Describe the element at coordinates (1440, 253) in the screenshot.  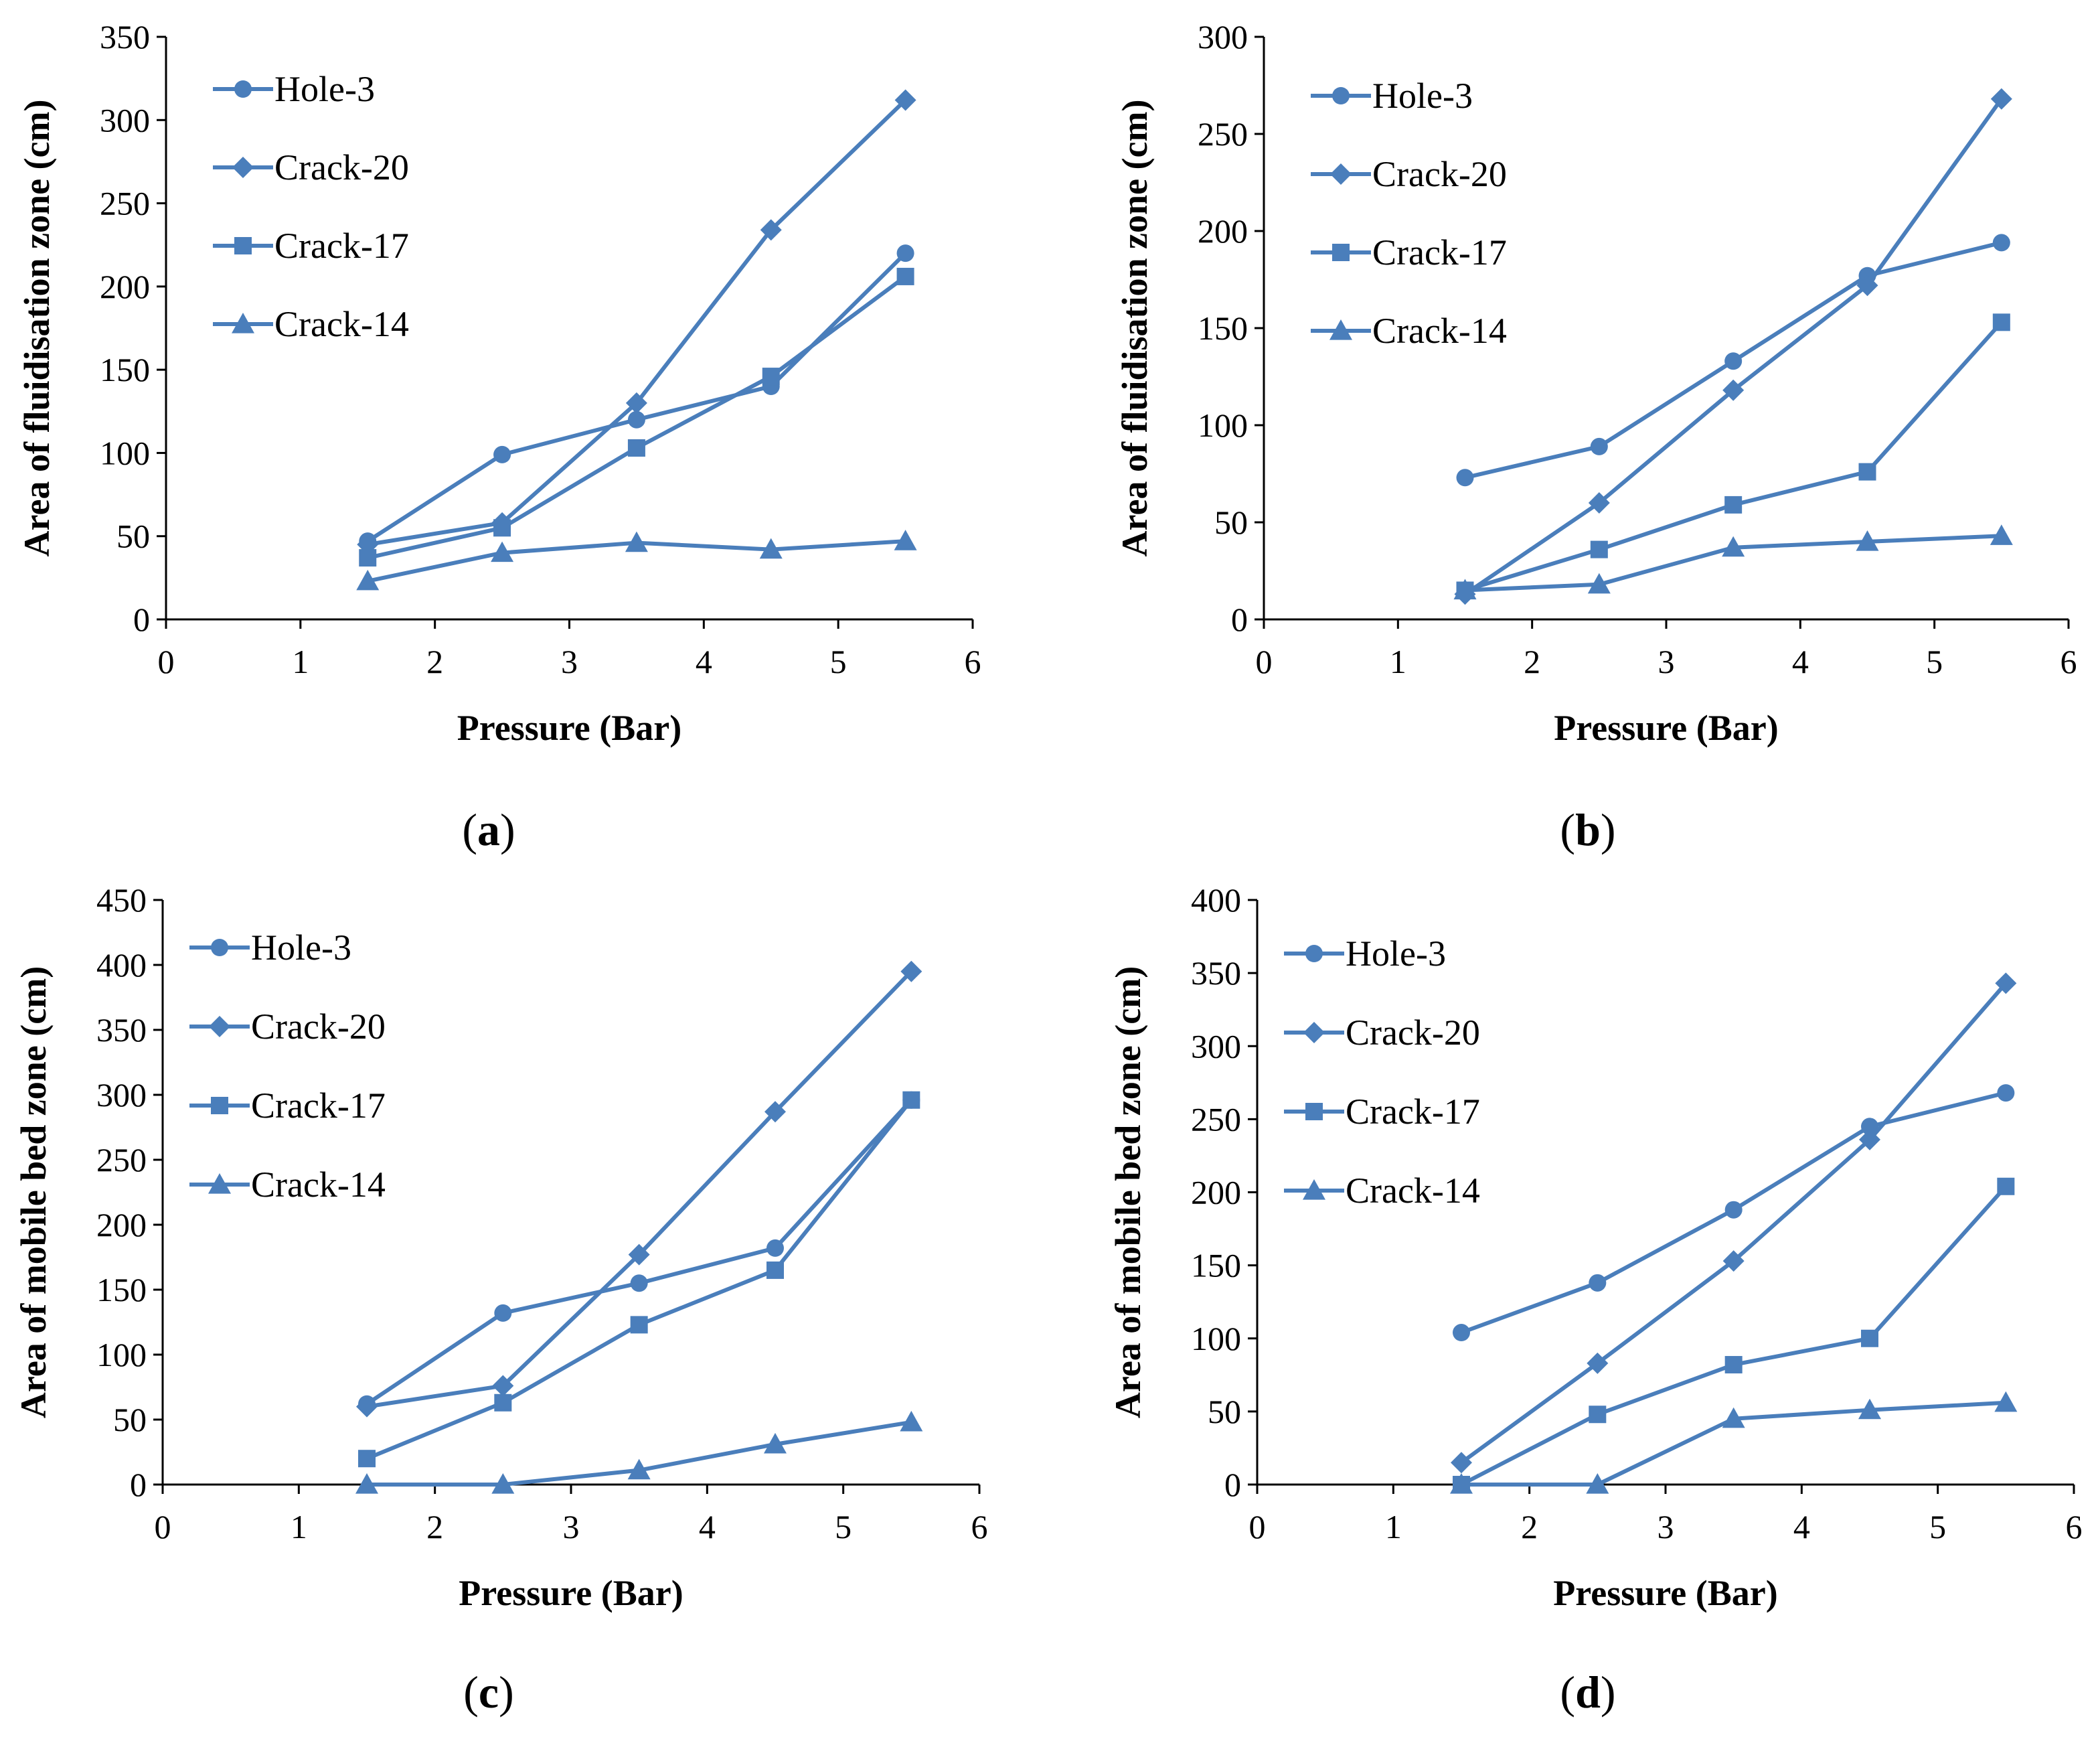
I see `panel-b-legend-label: Crack-17` at that location.